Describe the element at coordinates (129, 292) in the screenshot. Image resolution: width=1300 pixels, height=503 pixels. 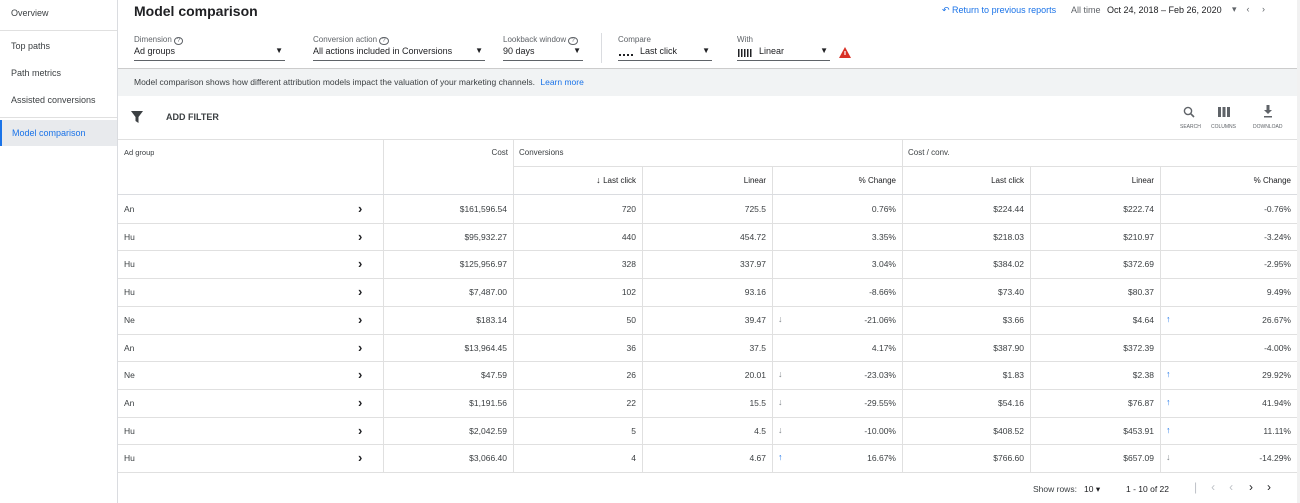
I see `ad-group-name: Hu` at that location.